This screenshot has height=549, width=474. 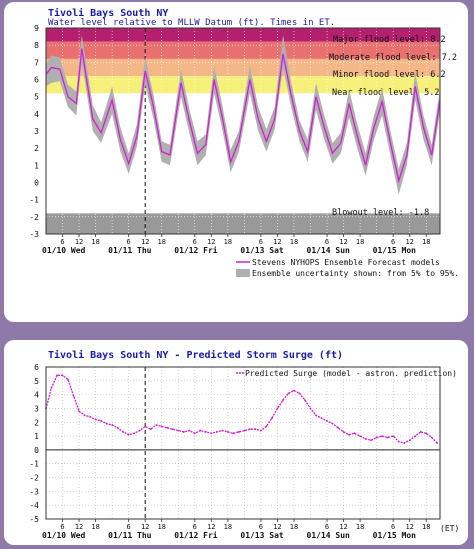 What do you see at coordinates (395, 250) in the screenshot?
I see `day-label: 01/15 Mon` at bounding box center [395, 250].